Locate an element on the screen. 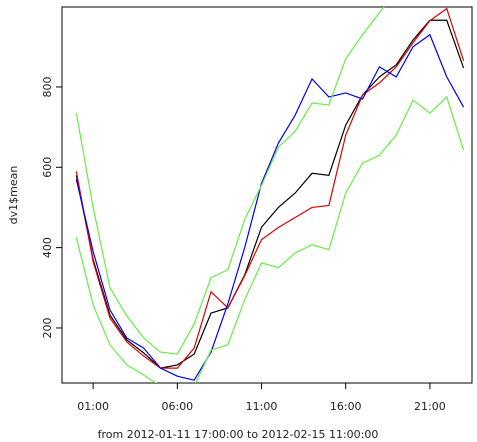 The width and height of the screenshot is (477, 442). y-axis-label: dv1$mean is located at coordinates (13, 195).